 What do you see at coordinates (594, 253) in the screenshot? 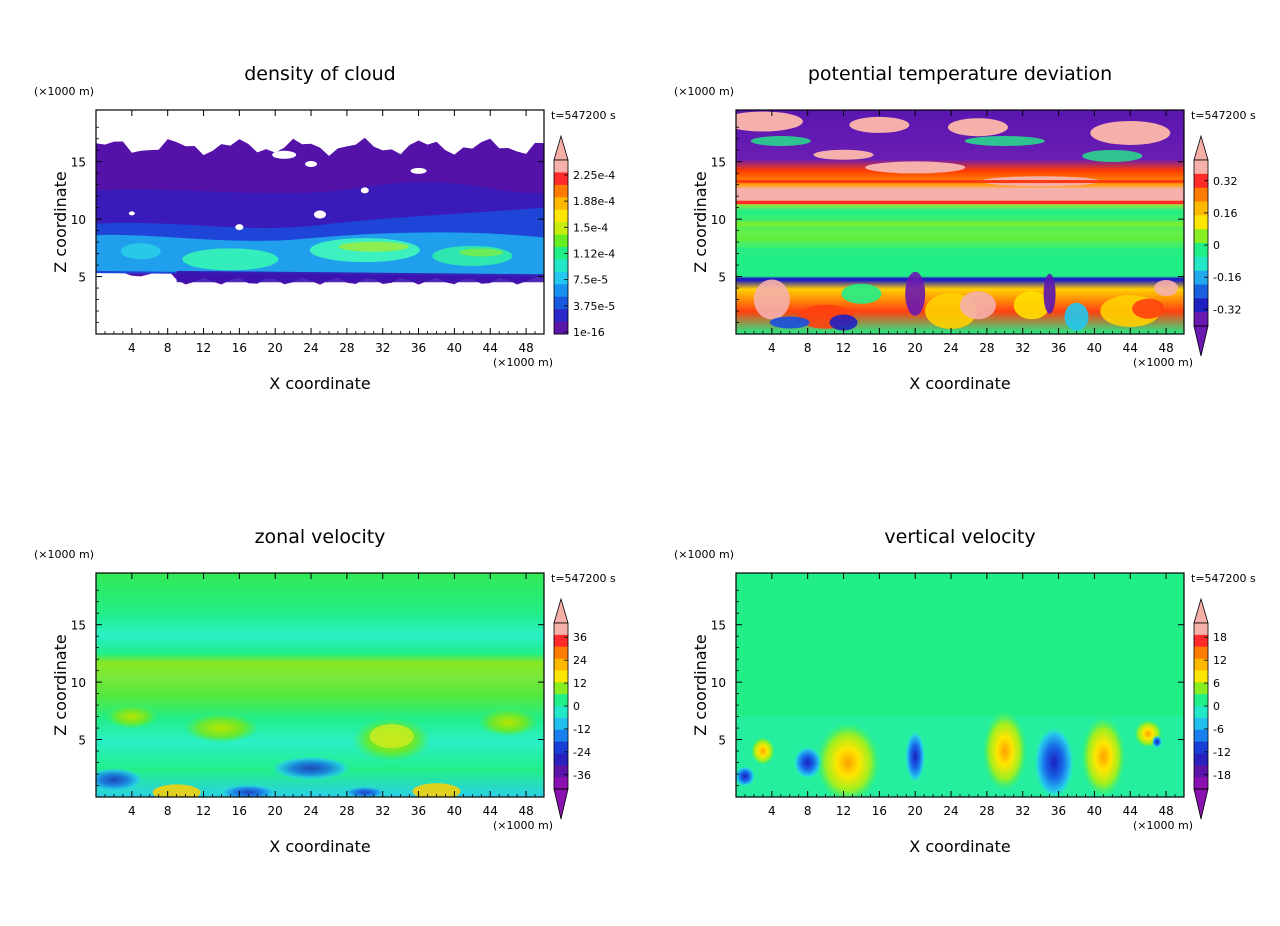
I see `colorbar-label: 1.12e-4` at bounding box center [594, 253].